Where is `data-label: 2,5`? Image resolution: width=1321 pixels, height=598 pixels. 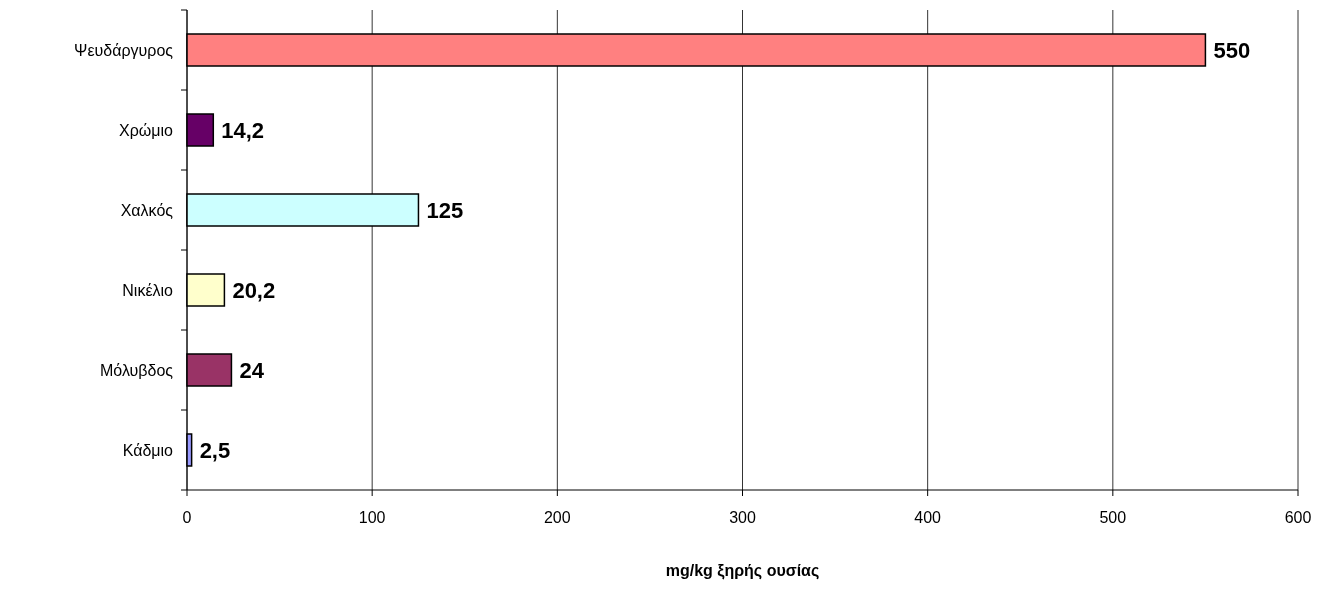 data-label: 2,5 is located at coordinates (215, 450).